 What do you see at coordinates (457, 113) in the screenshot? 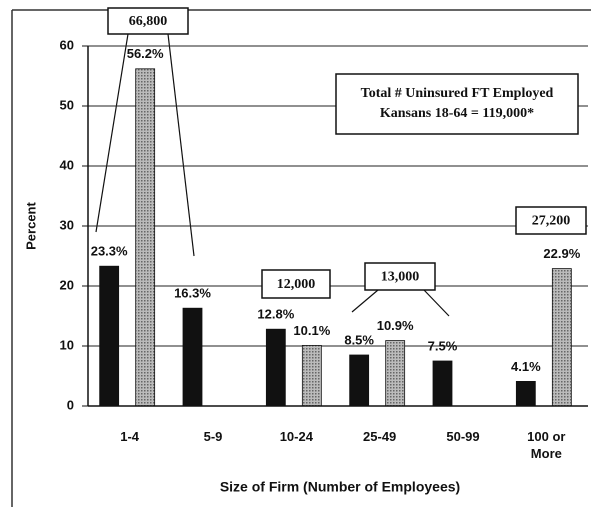
I see `note: Kansans 18-64 = 119,000*` at bounding box center [457, 113].